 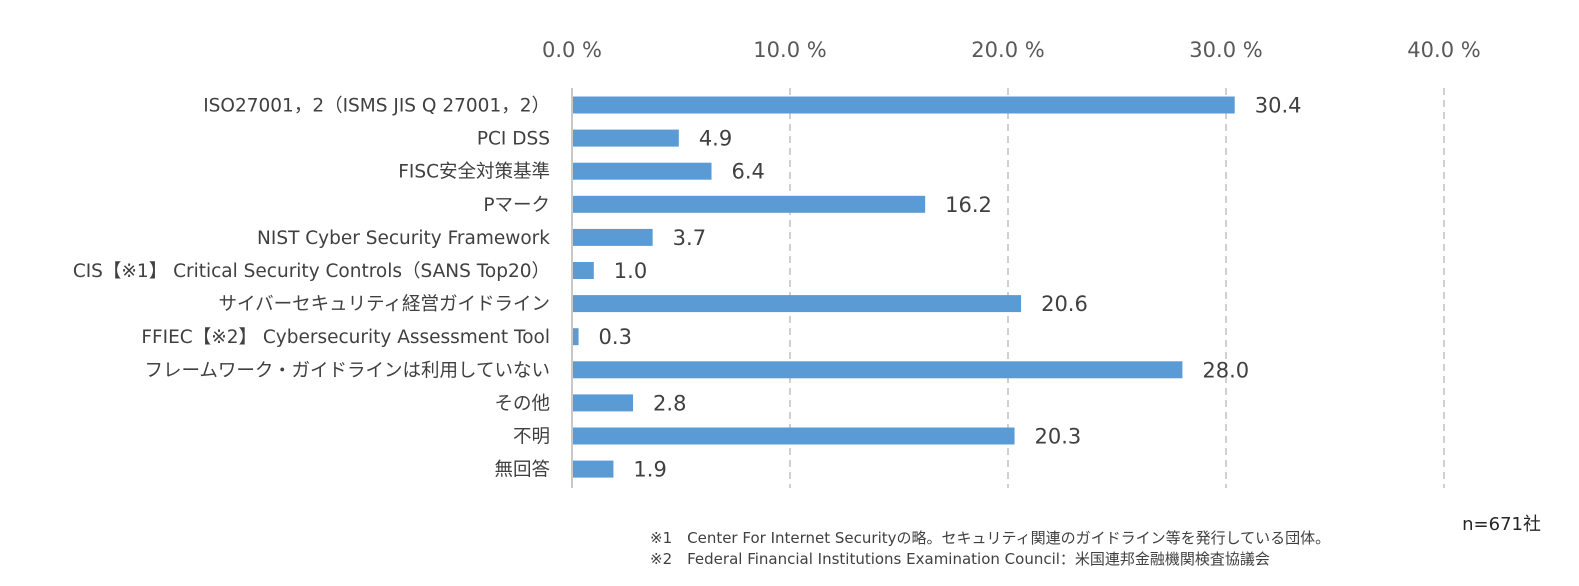 I want to click on x-tick-label: 40.0 %, so click(x=1443, y=50).